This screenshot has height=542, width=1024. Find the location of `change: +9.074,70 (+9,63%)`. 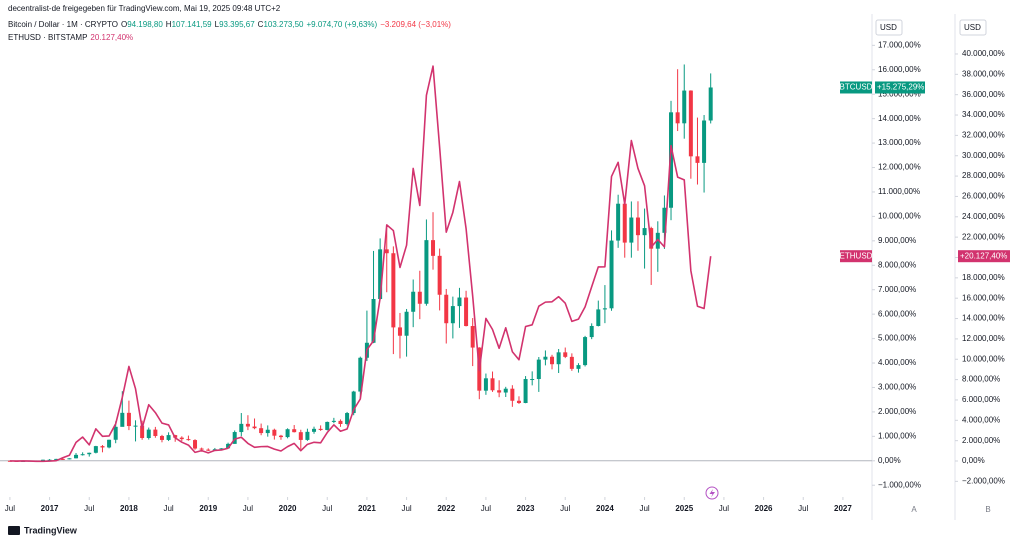

change: +9.074,70 (+9,63%) is located at coordinates (342, 24).